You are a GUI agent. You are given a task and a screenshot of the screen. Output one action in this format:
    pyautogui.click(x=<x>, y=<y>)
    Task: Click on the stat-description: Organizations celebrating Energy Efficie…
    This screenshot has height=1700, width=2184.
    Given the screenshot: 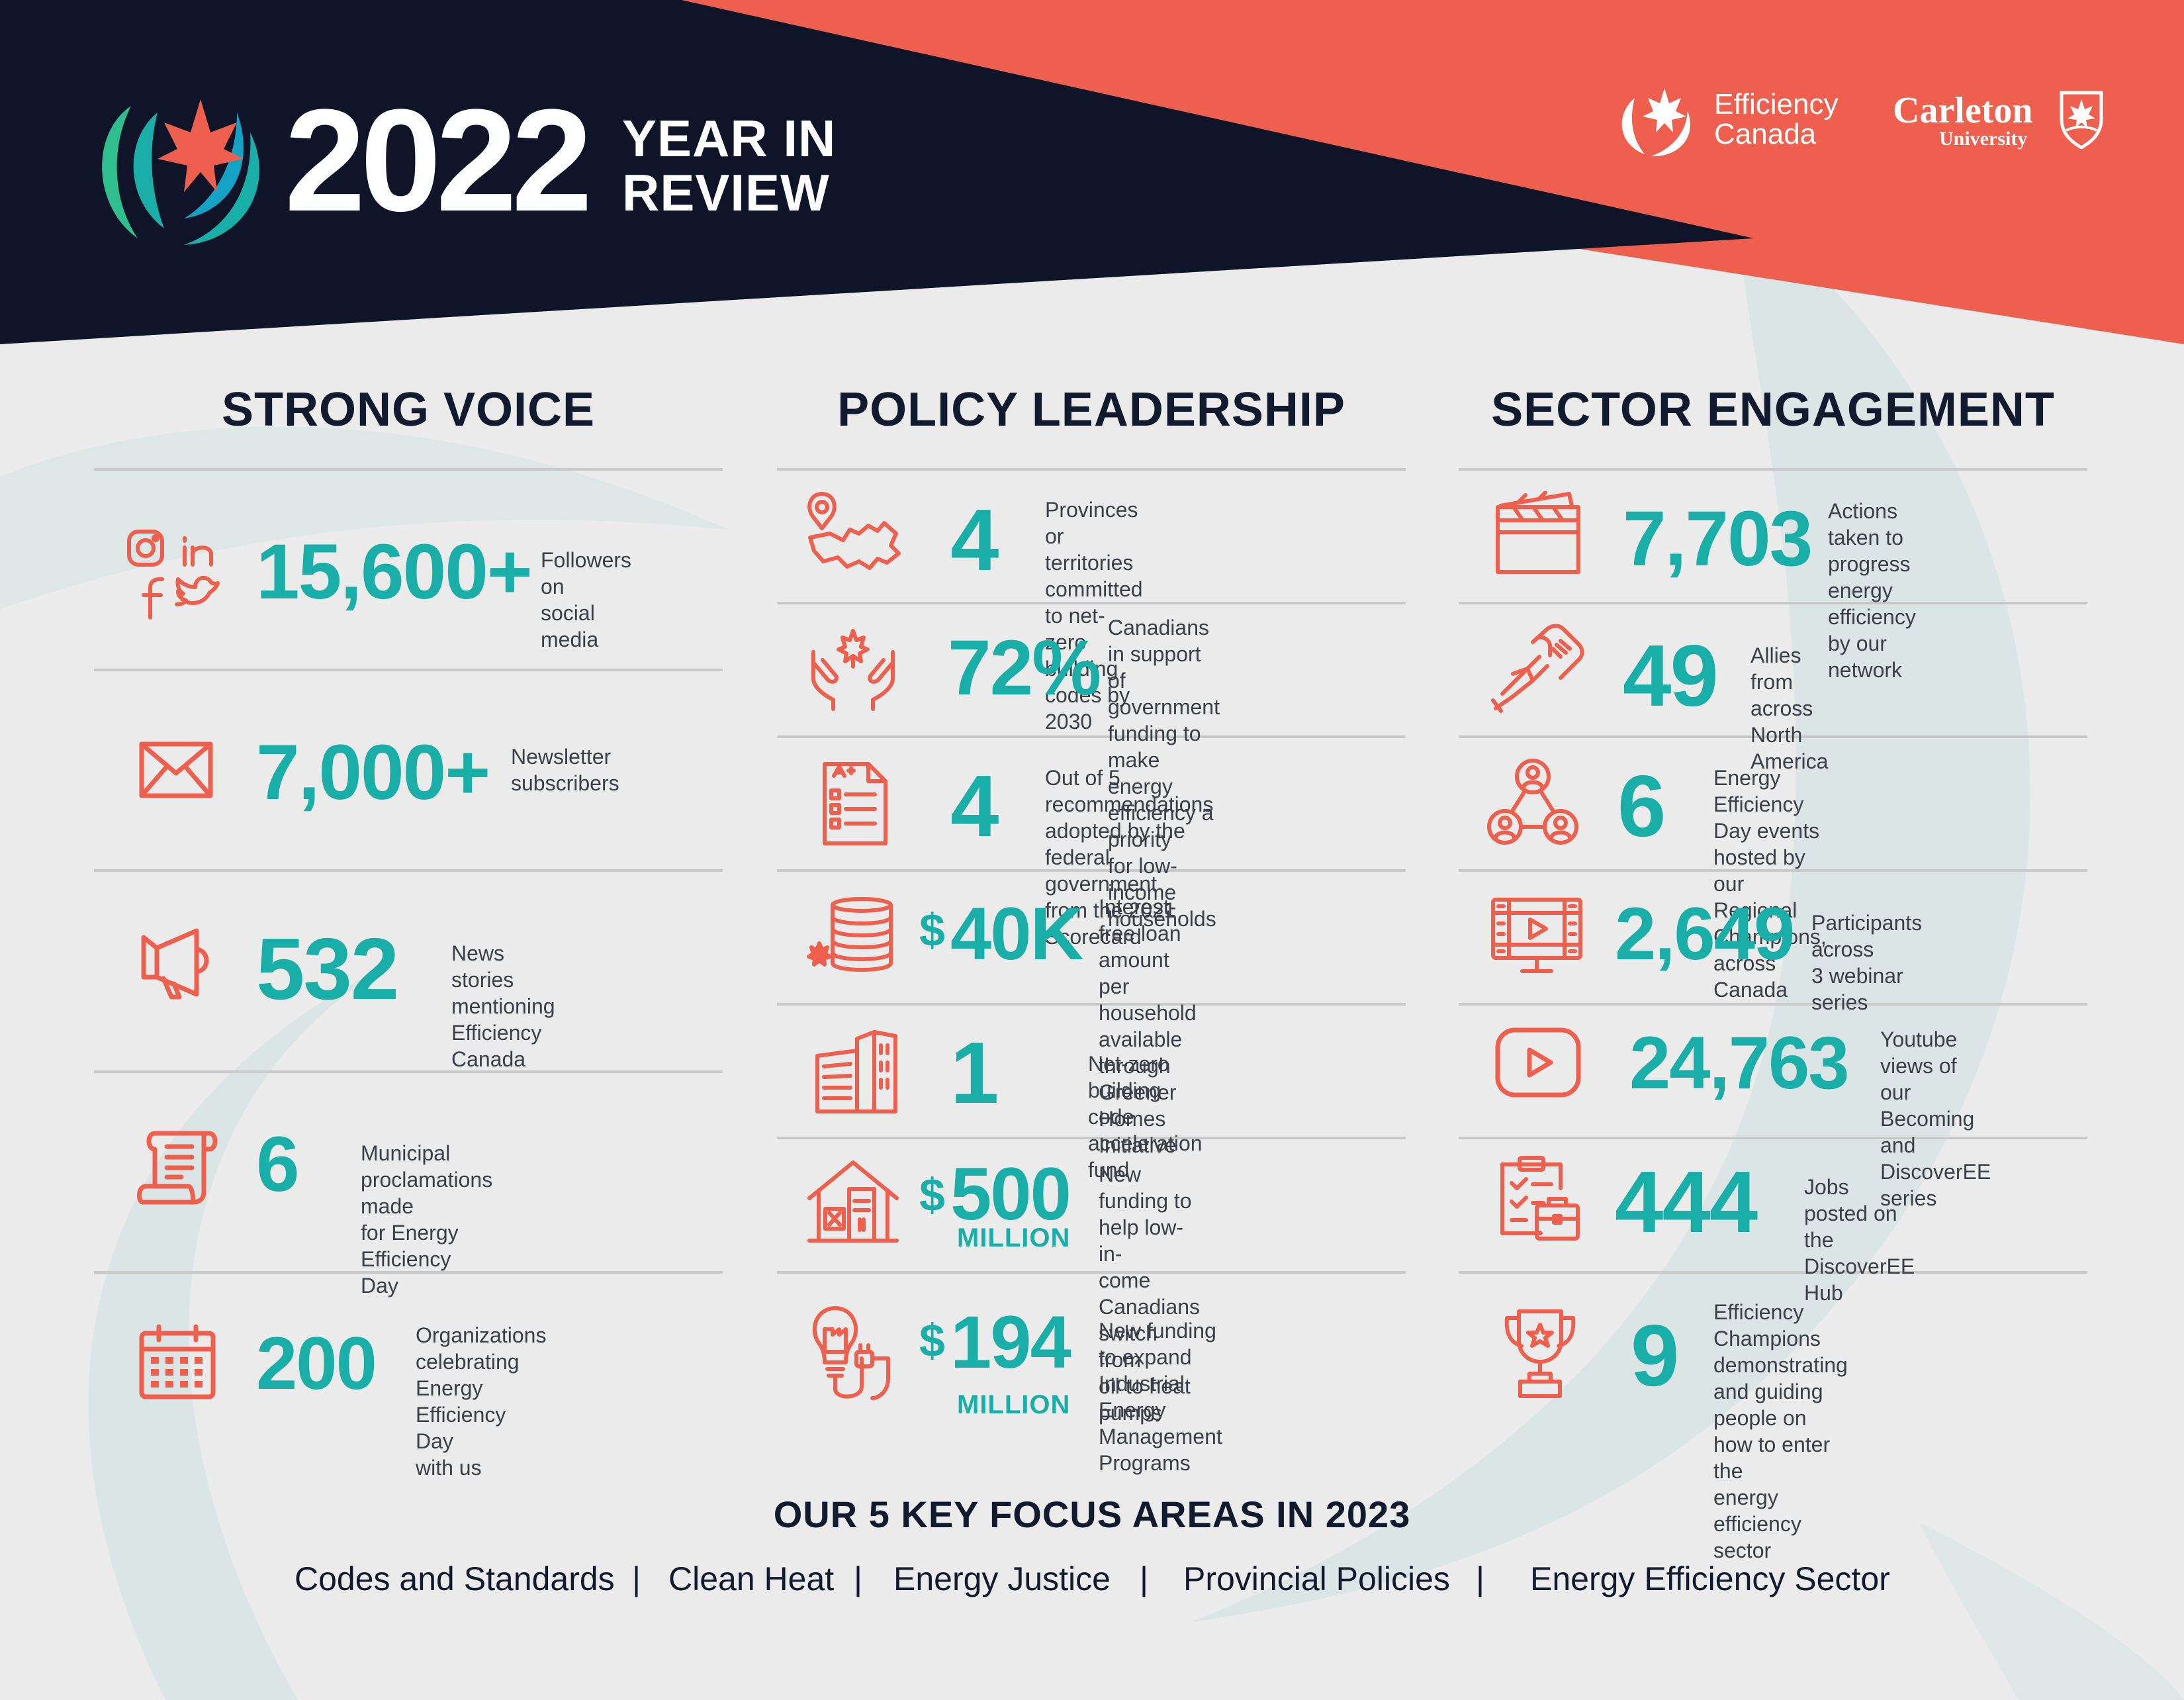 What is the action you would take?
    pyautogui.click(x=481, y=1401)
    